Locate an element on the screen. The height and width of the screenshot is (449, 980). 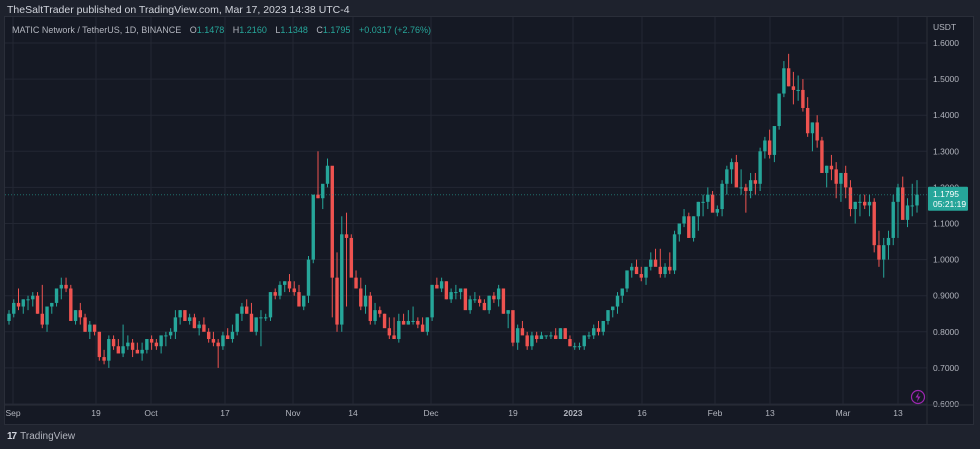
price-tick: 1.0000 is located at coordinates (946, 260).